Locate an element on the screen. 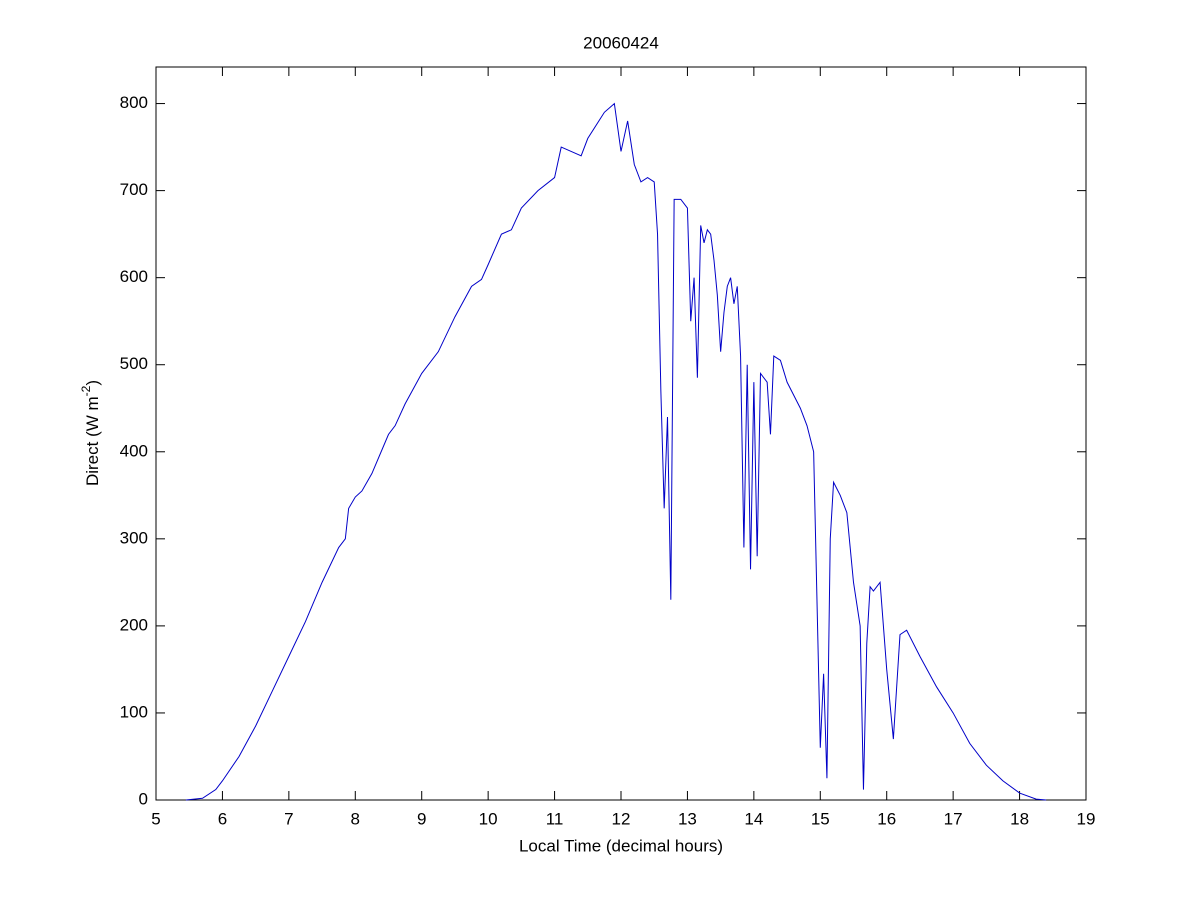 The width and height of the screenshot is (1200, 900). y-tick-label: 100 is located at coordinates (134, 711).